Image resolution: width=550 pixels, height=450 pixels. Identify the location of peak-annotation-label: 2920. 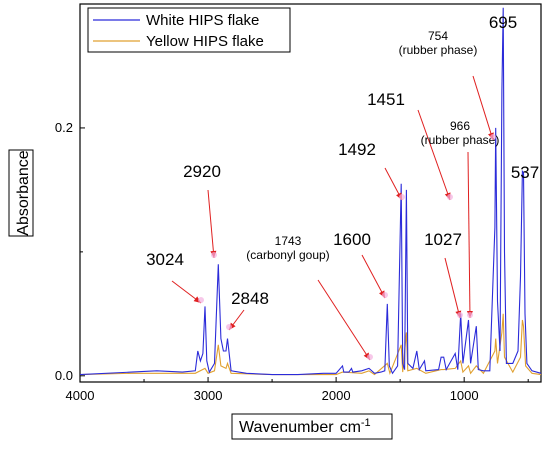
(202, 171).